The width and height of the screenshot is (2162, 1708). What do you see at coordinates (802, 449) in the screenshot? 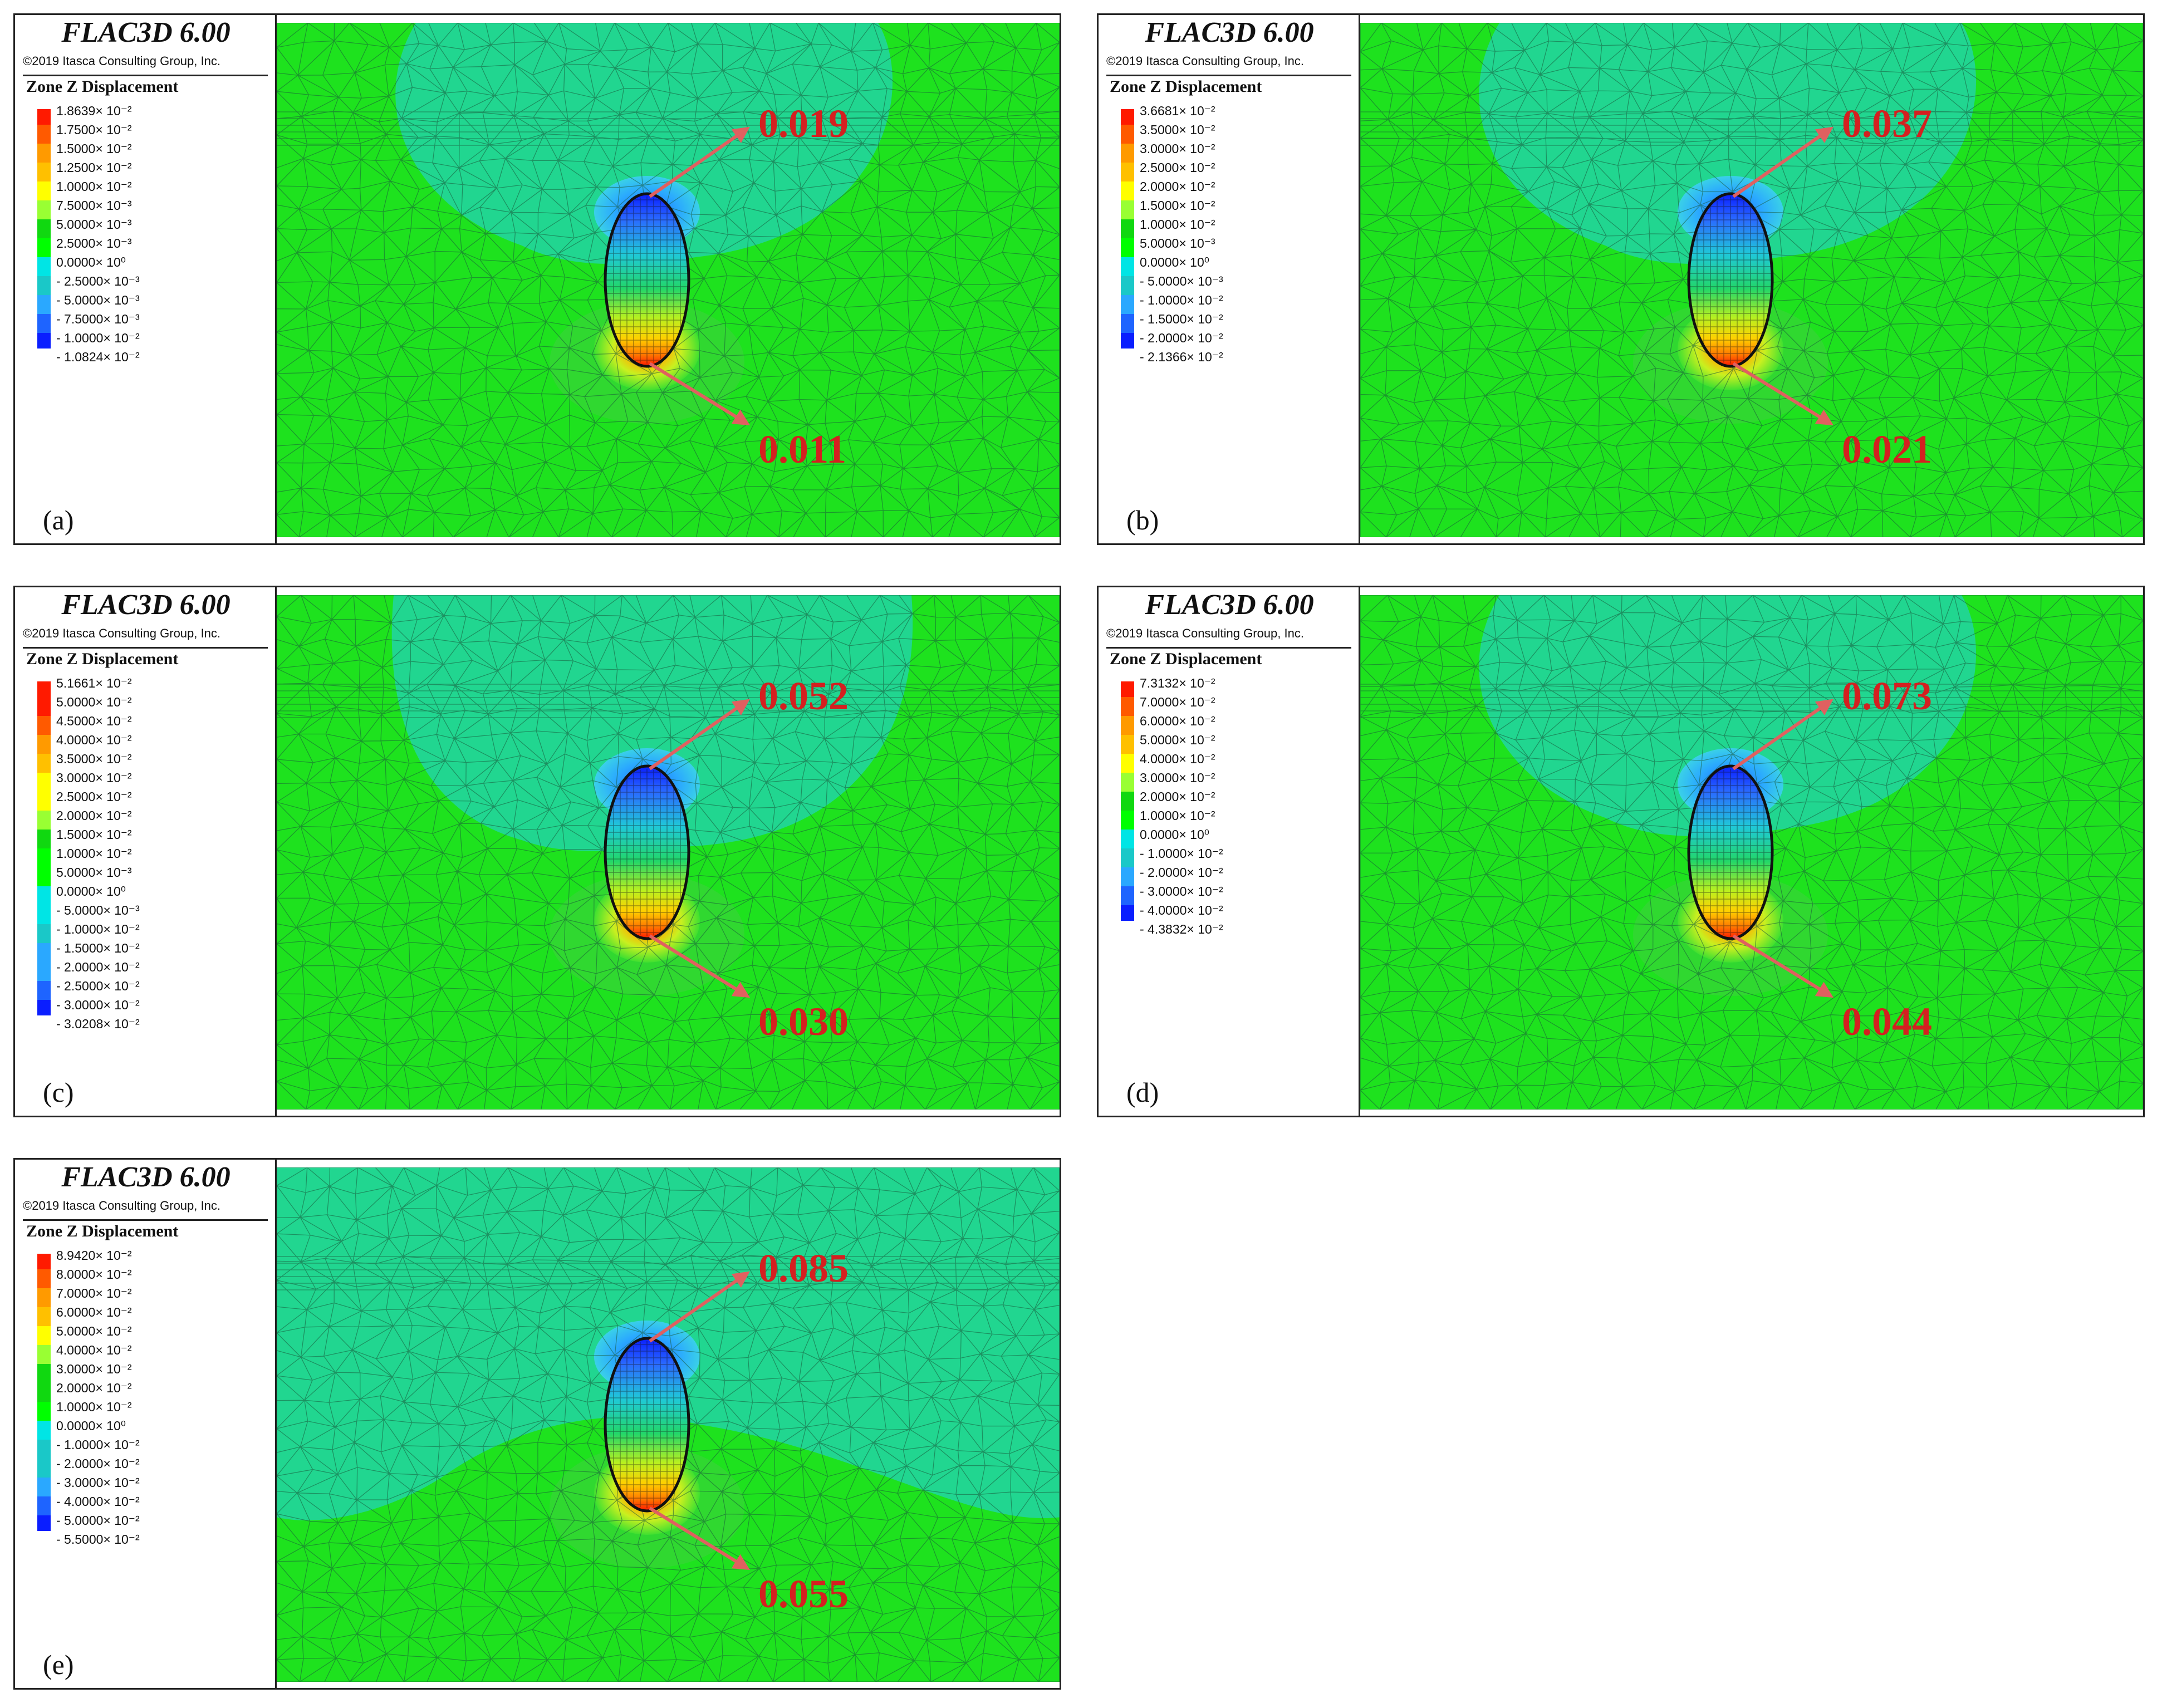
I see `bottom-displacement-value: 0.011` at bounding box center [802, 449].